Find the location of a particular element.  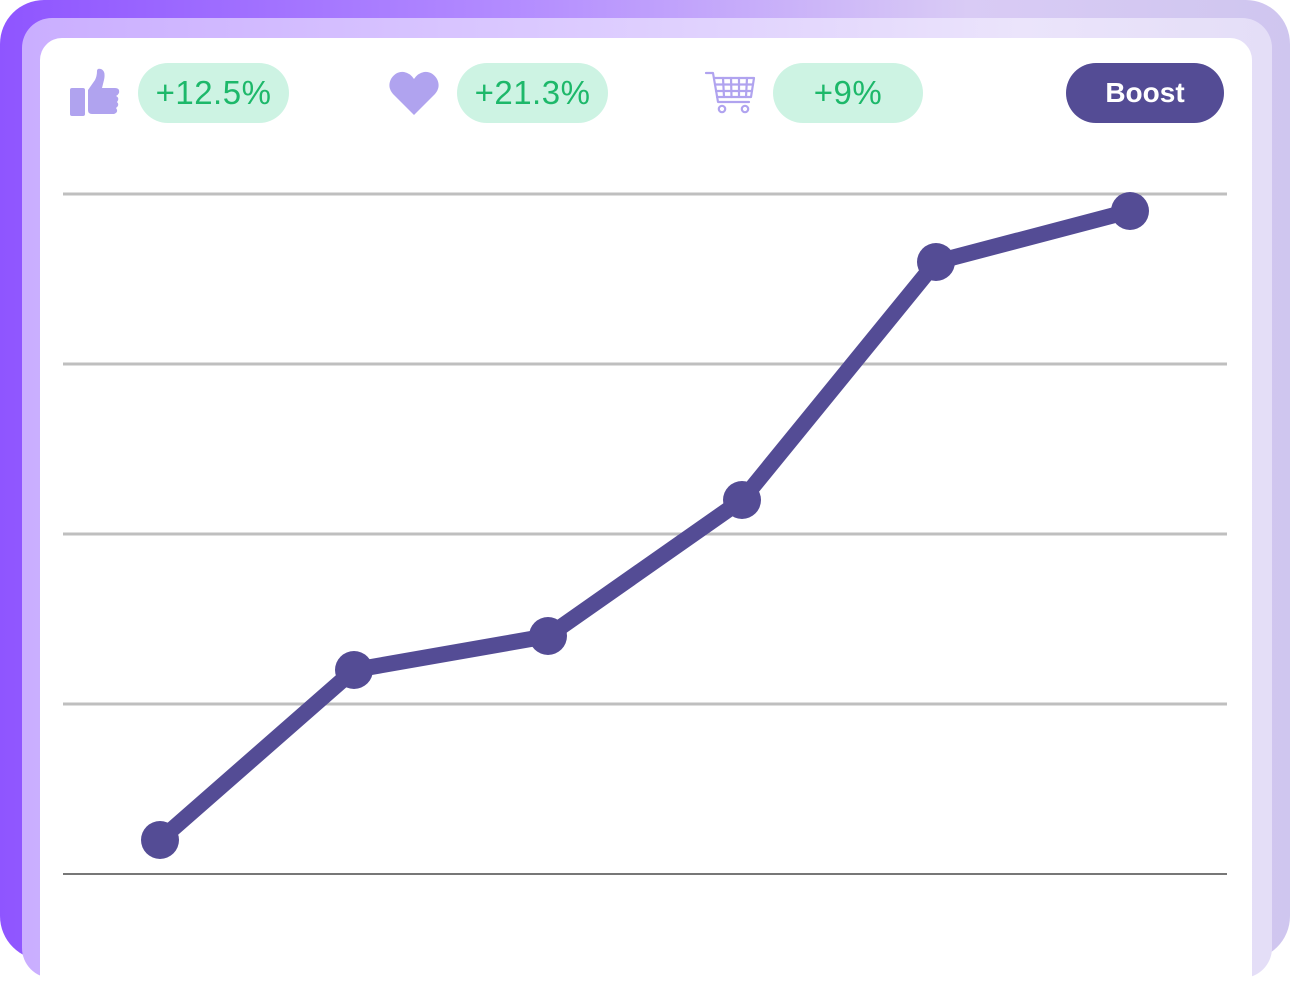

cart-change-badge: +9% is located at coordinates (848, 93).